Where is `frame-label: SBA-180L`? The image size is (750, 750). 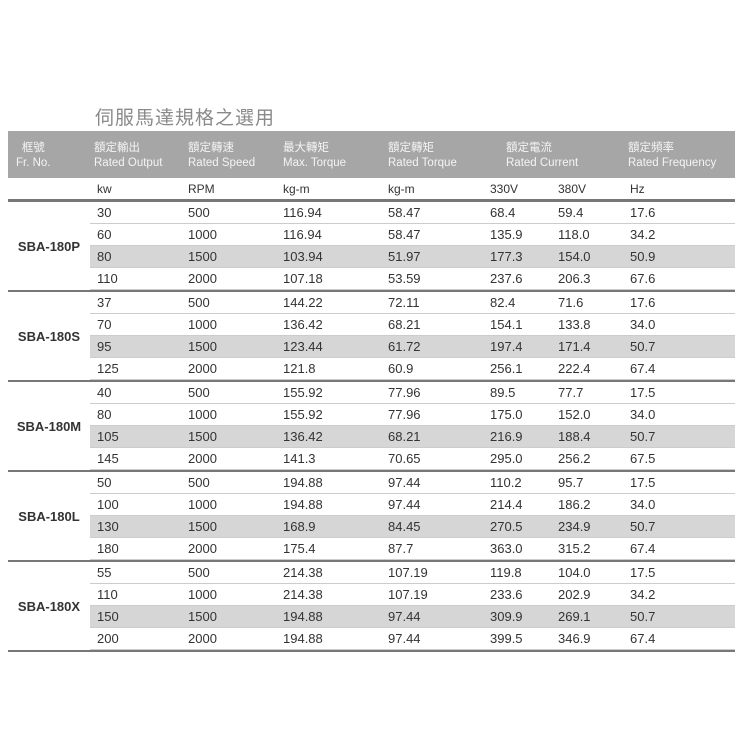 frame-label: SBA-180L is located at coordinates (49, 516).